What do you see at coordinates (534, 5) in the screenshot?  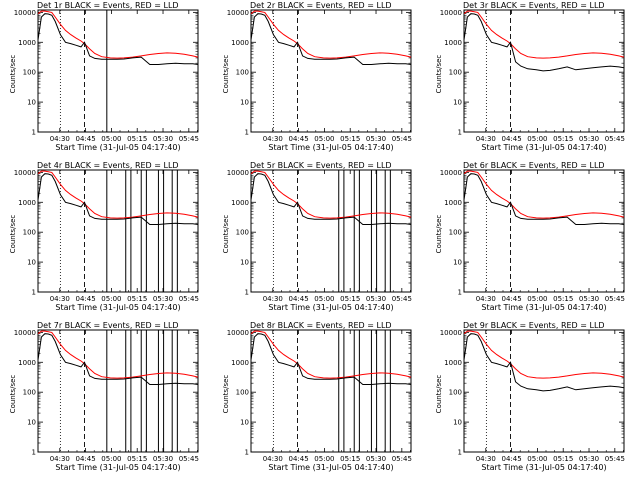 I see `panel-title: Det 3r BLACK = Events, RED = LLD` at bounding box center [534, 5].